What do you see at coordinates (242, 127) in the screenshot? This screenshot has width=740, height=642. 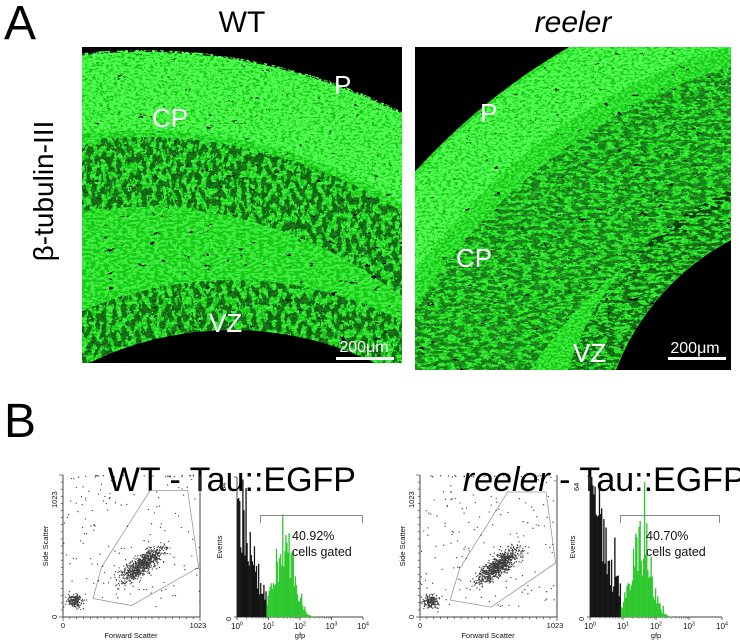 I see `wt-cp-band` at bounding box center [242, 127].